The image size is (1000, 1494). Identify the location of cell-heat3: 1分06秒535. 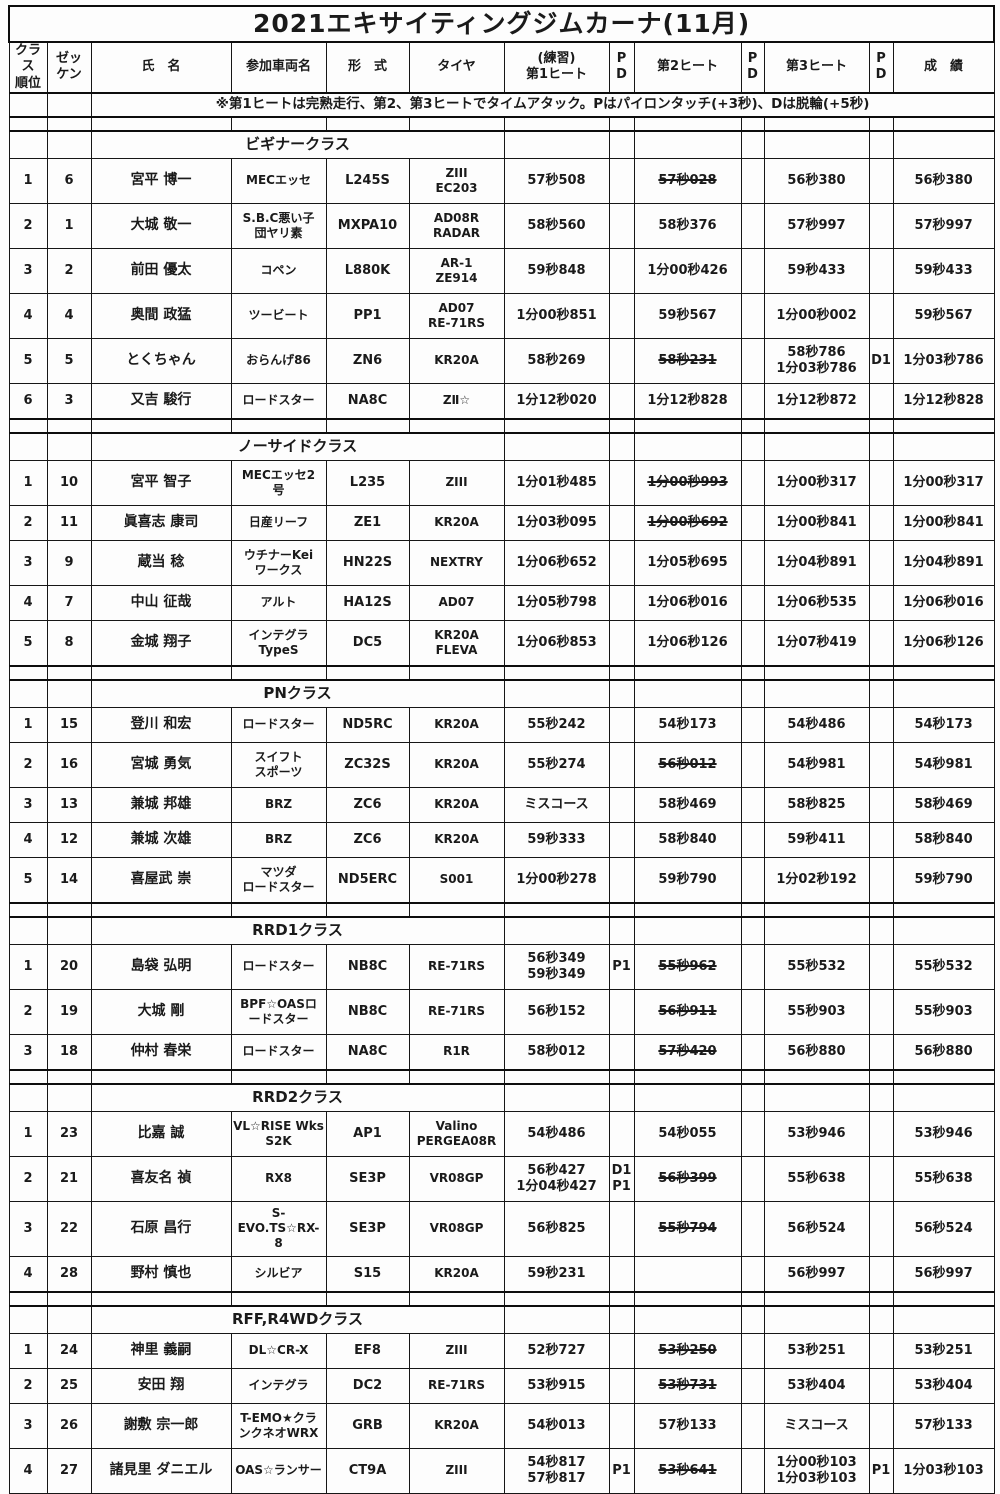
(816, 602).